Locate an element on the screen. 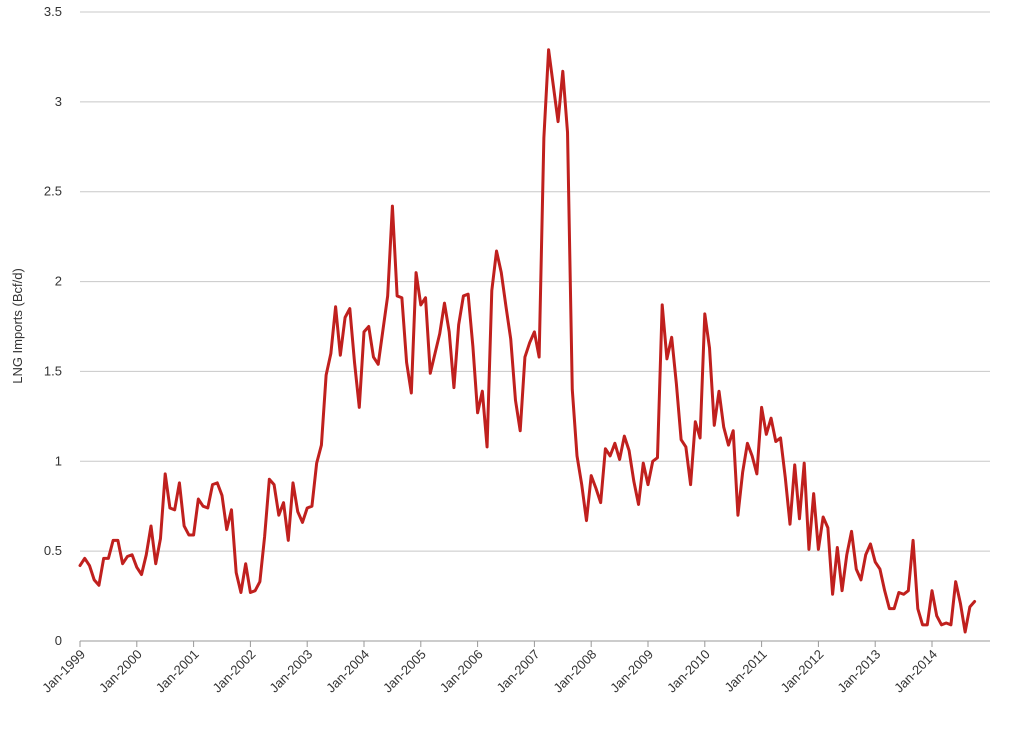 This screenshot has width=1024, height=740. x-tick-label: Jan-2012 is located at coordinates (802, 671).